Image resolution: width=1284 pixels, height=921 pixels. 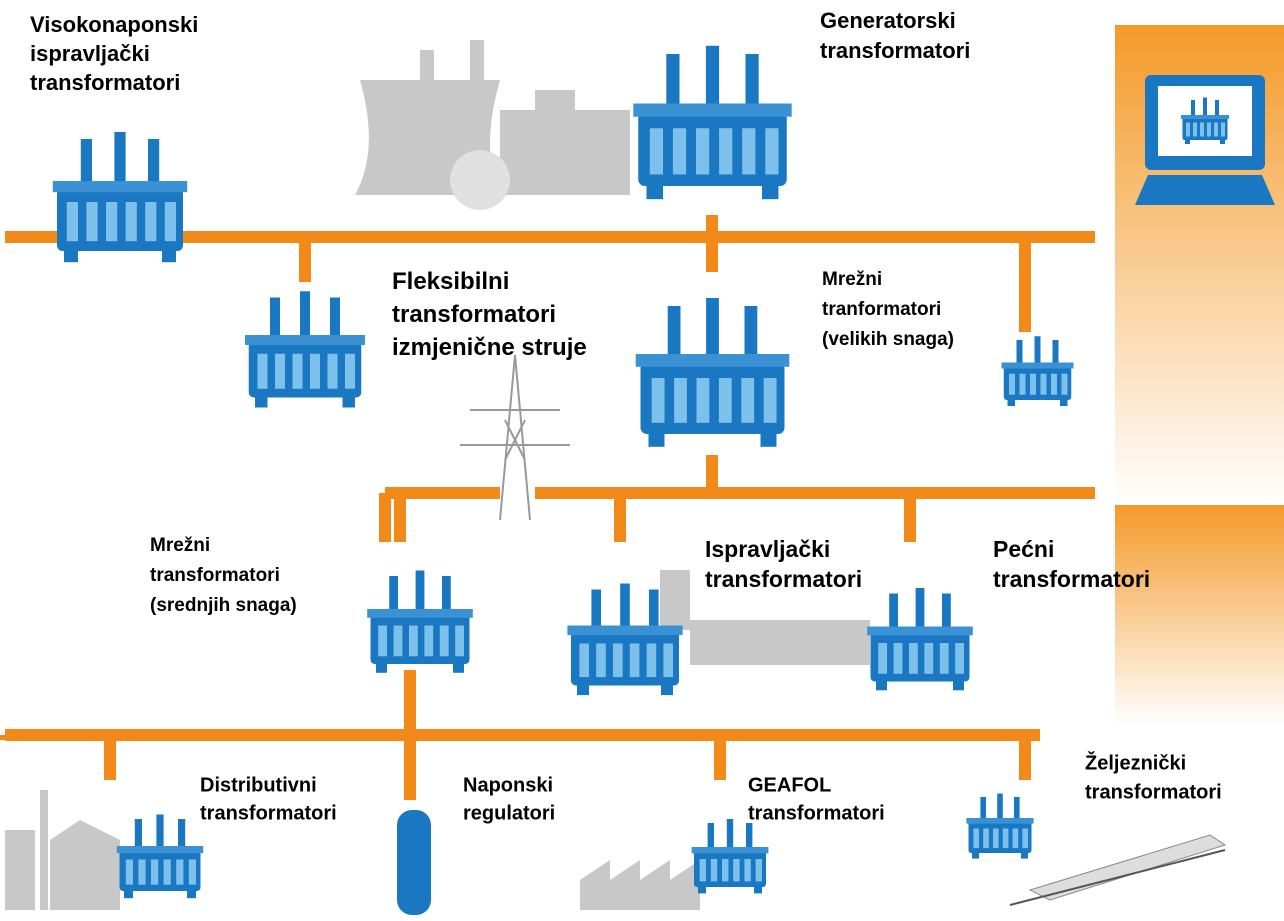 What do you see at coordinates (515, 437) in the screenshot?
I see `pylon` at bounding box center [515, 437].